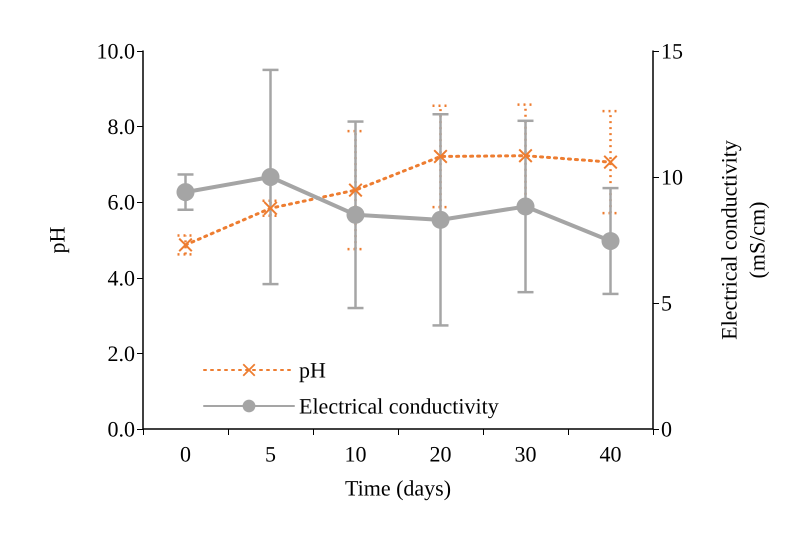 The height and width of the screenshot is (540, 796). What do you see at coordinates (743, 240) in the screenshot?
I see `y2-axis-title: Electrical conductivity (mS/cm)` at bounding box center [743, 240].